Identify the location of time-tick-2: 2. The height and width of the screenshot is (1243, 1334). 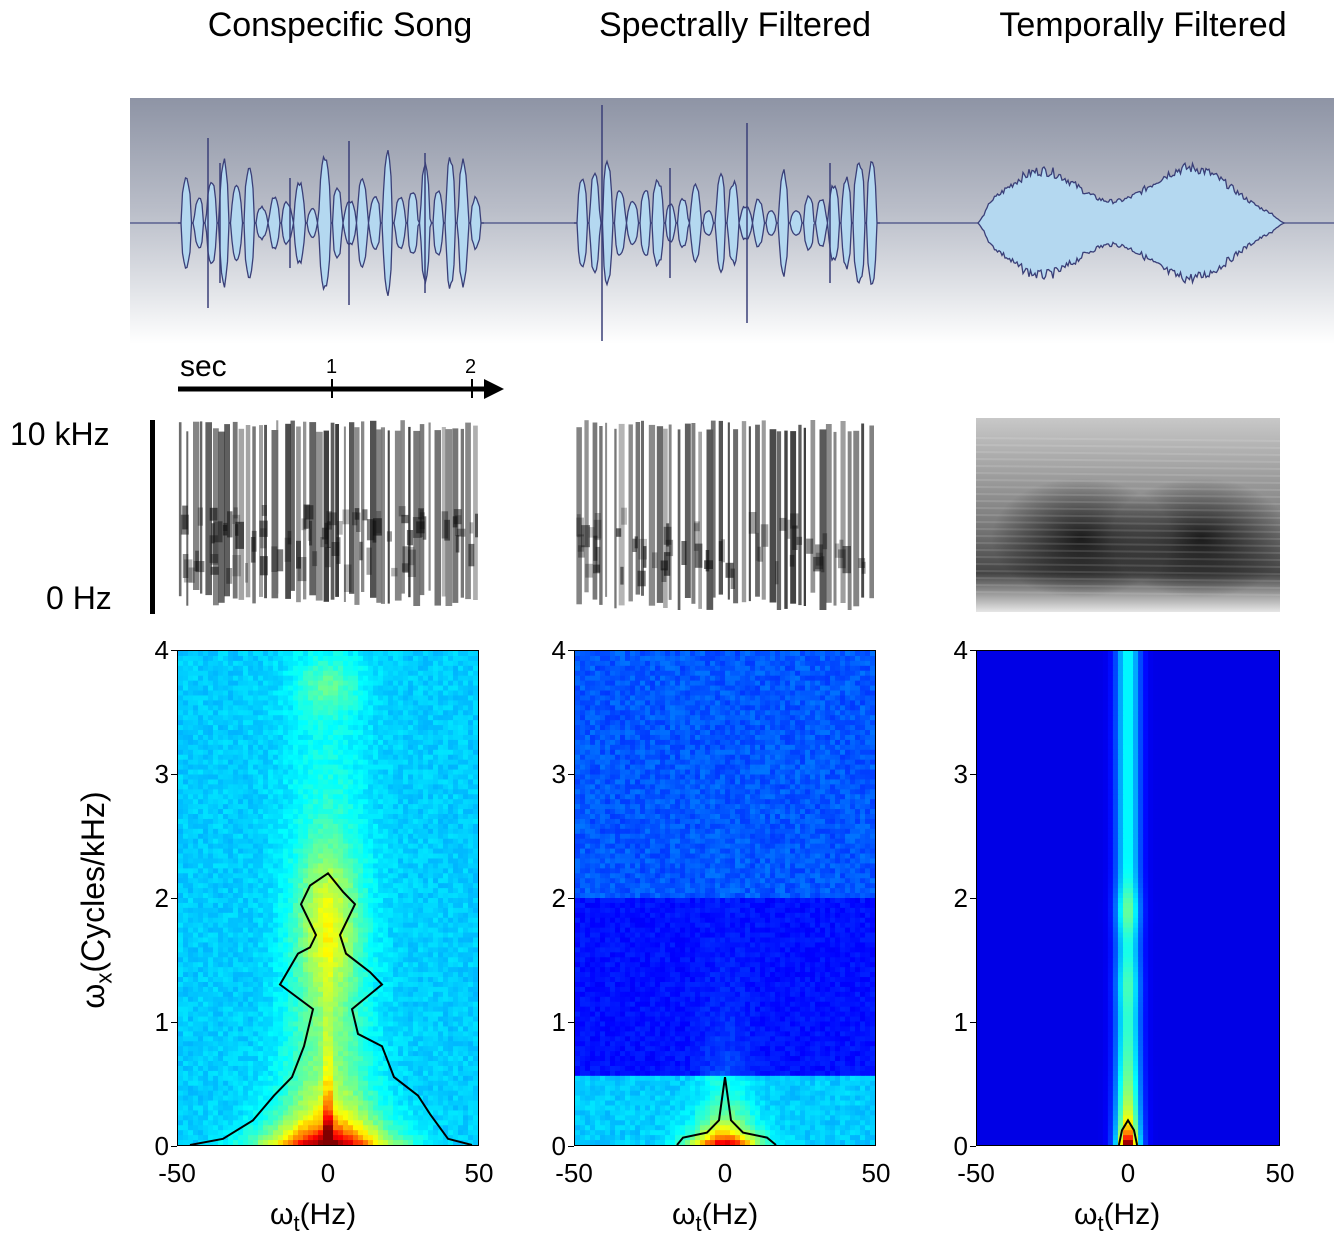
(471, 367).